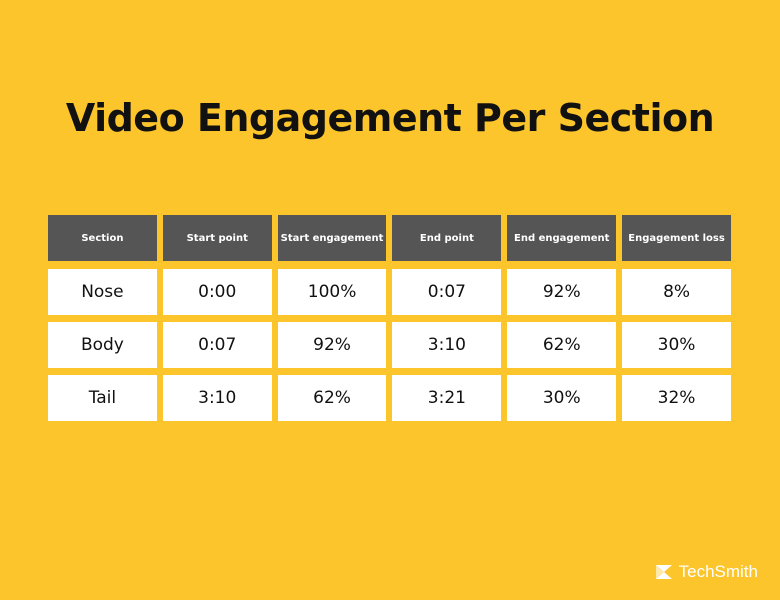 The image size is (780, 600). Describe the element at coordinates (676, 238) in the screenshot. I see `header-cell-engagement-loss: Engagement loss` at that location.